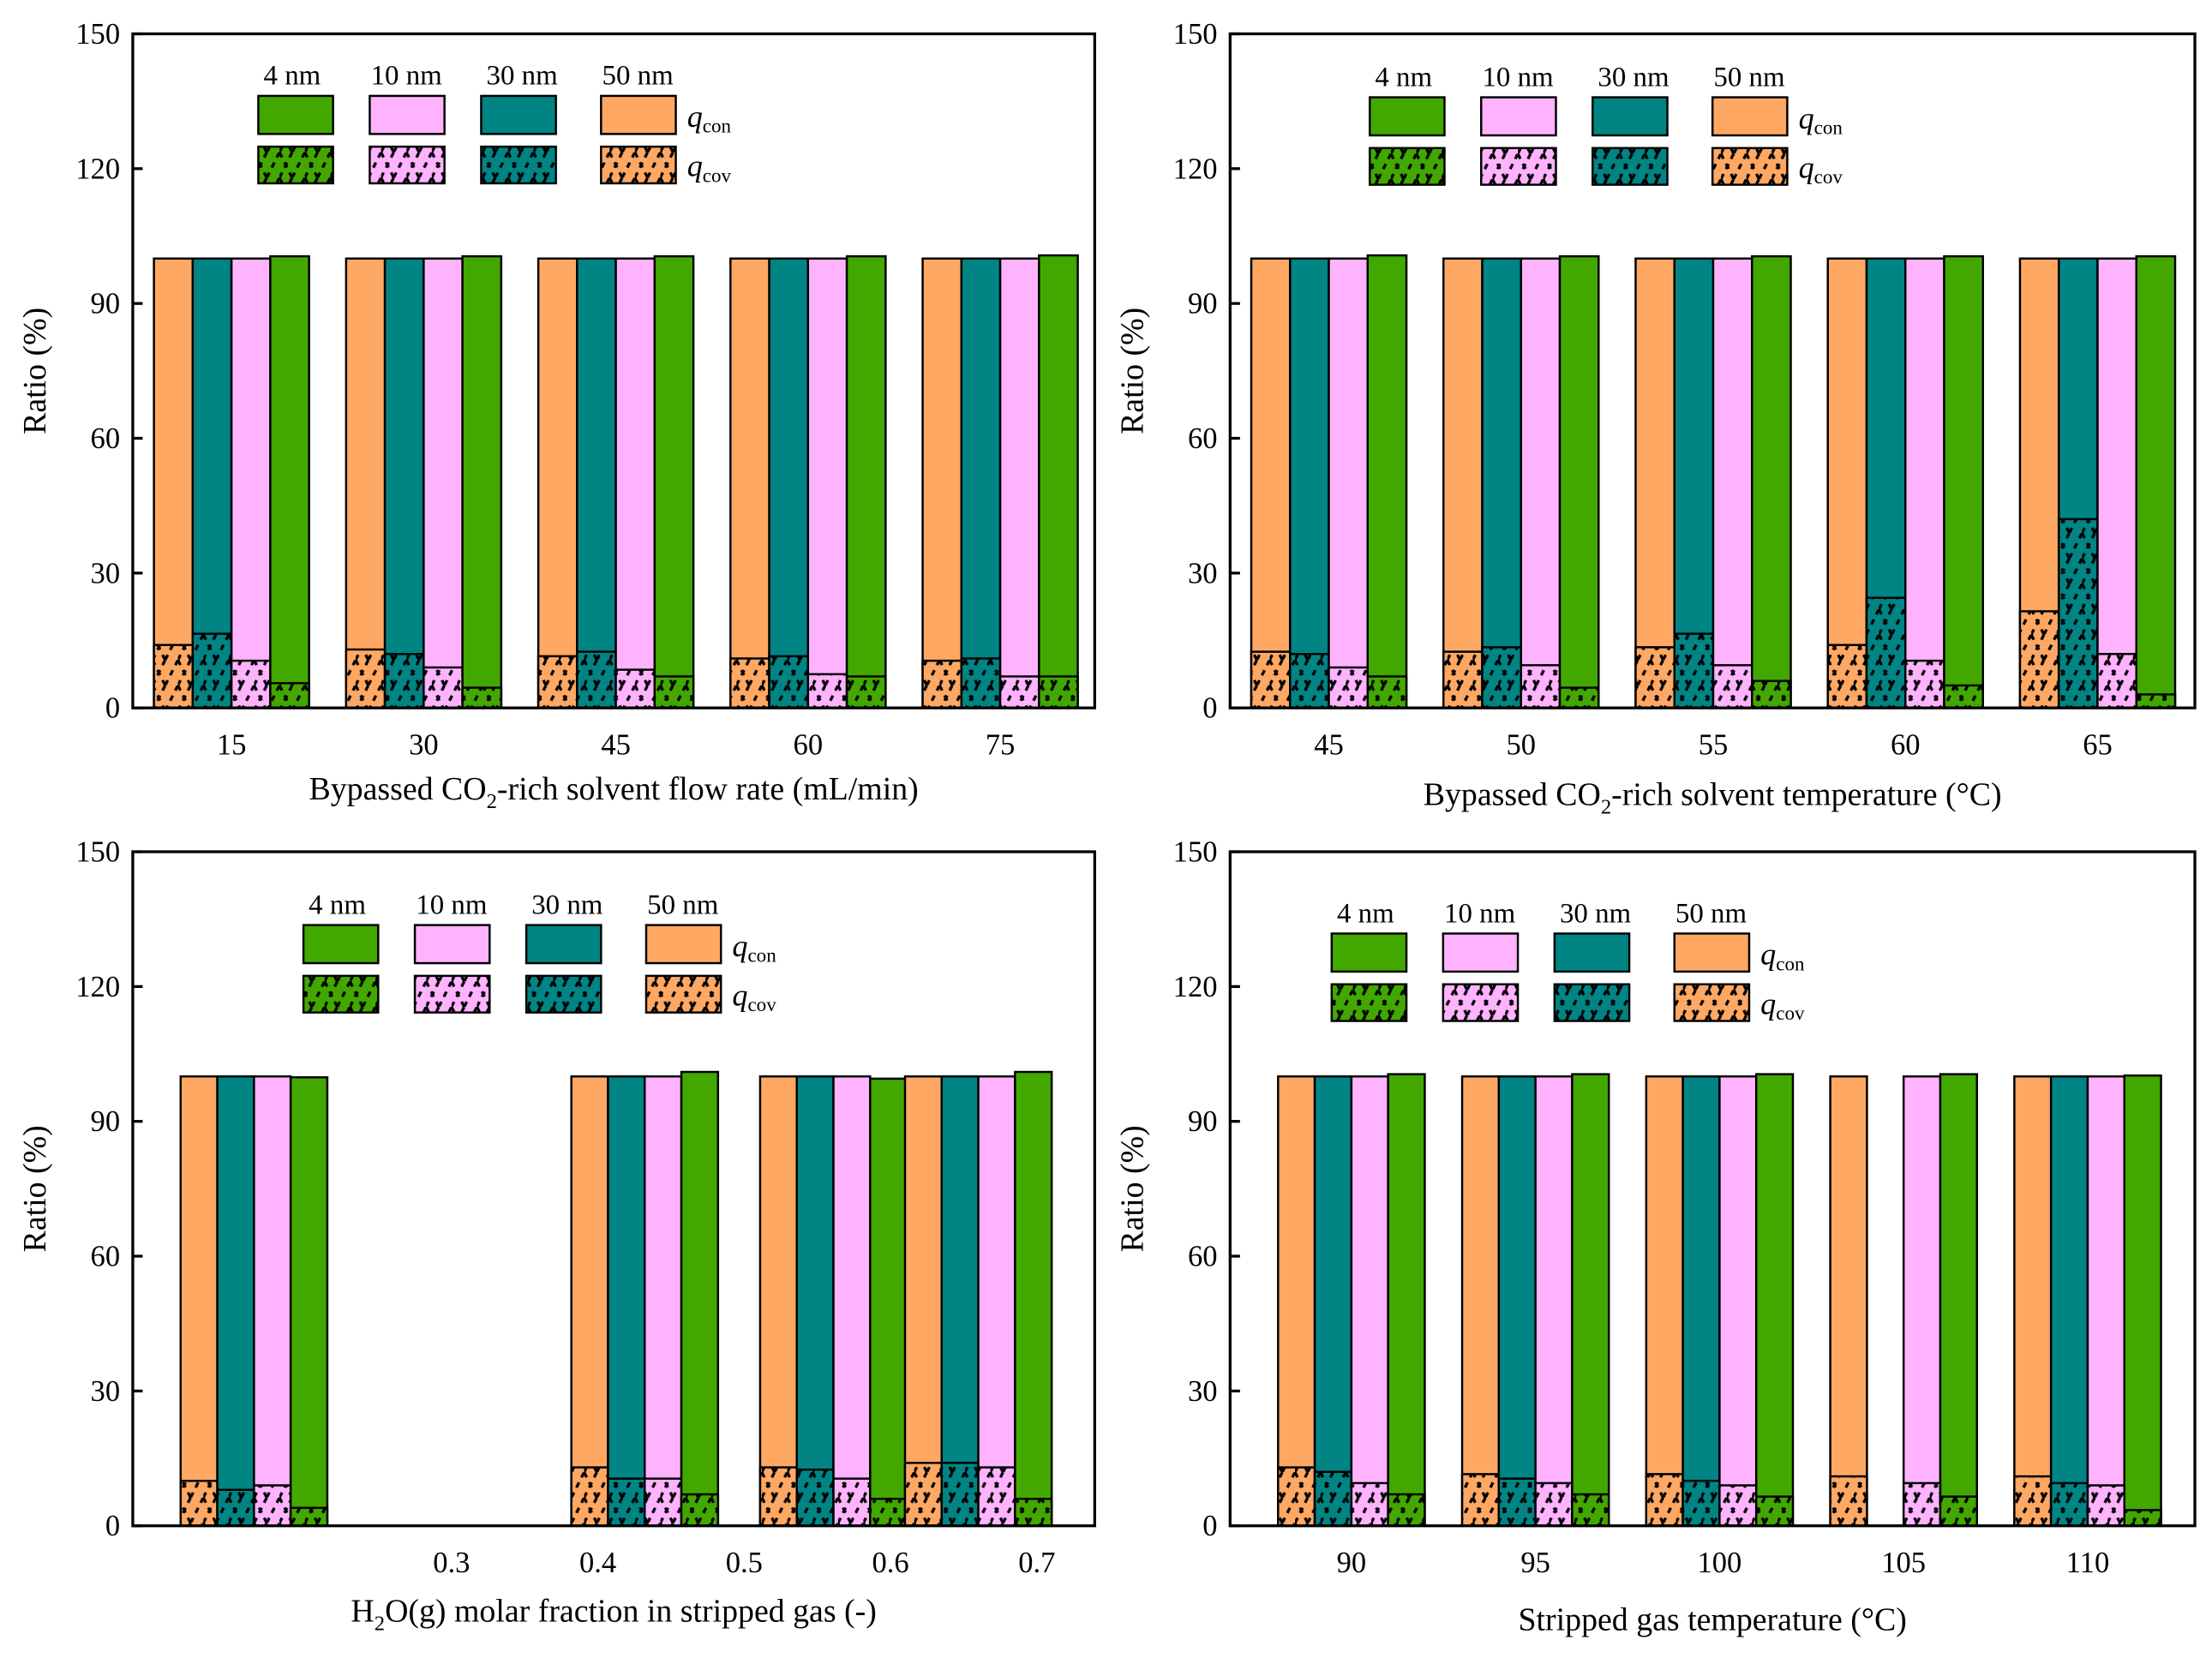 This screenshot has width=2212, height=1664. I want to click on y-tick-label: 150, so click(1196, 853).